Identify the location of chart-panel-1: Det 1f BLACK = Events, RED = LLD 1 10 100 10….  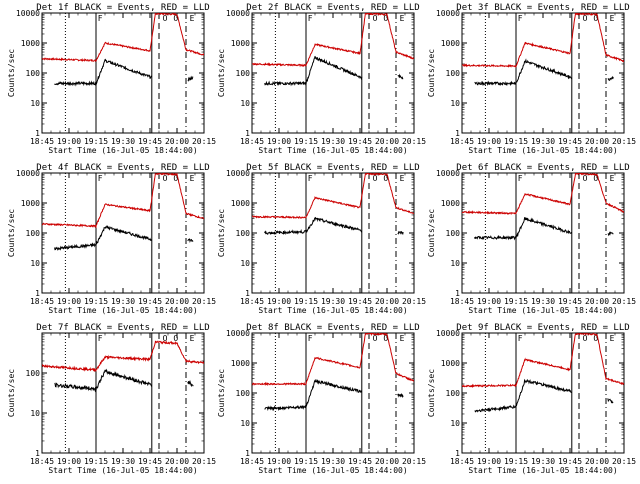
(111, 79).